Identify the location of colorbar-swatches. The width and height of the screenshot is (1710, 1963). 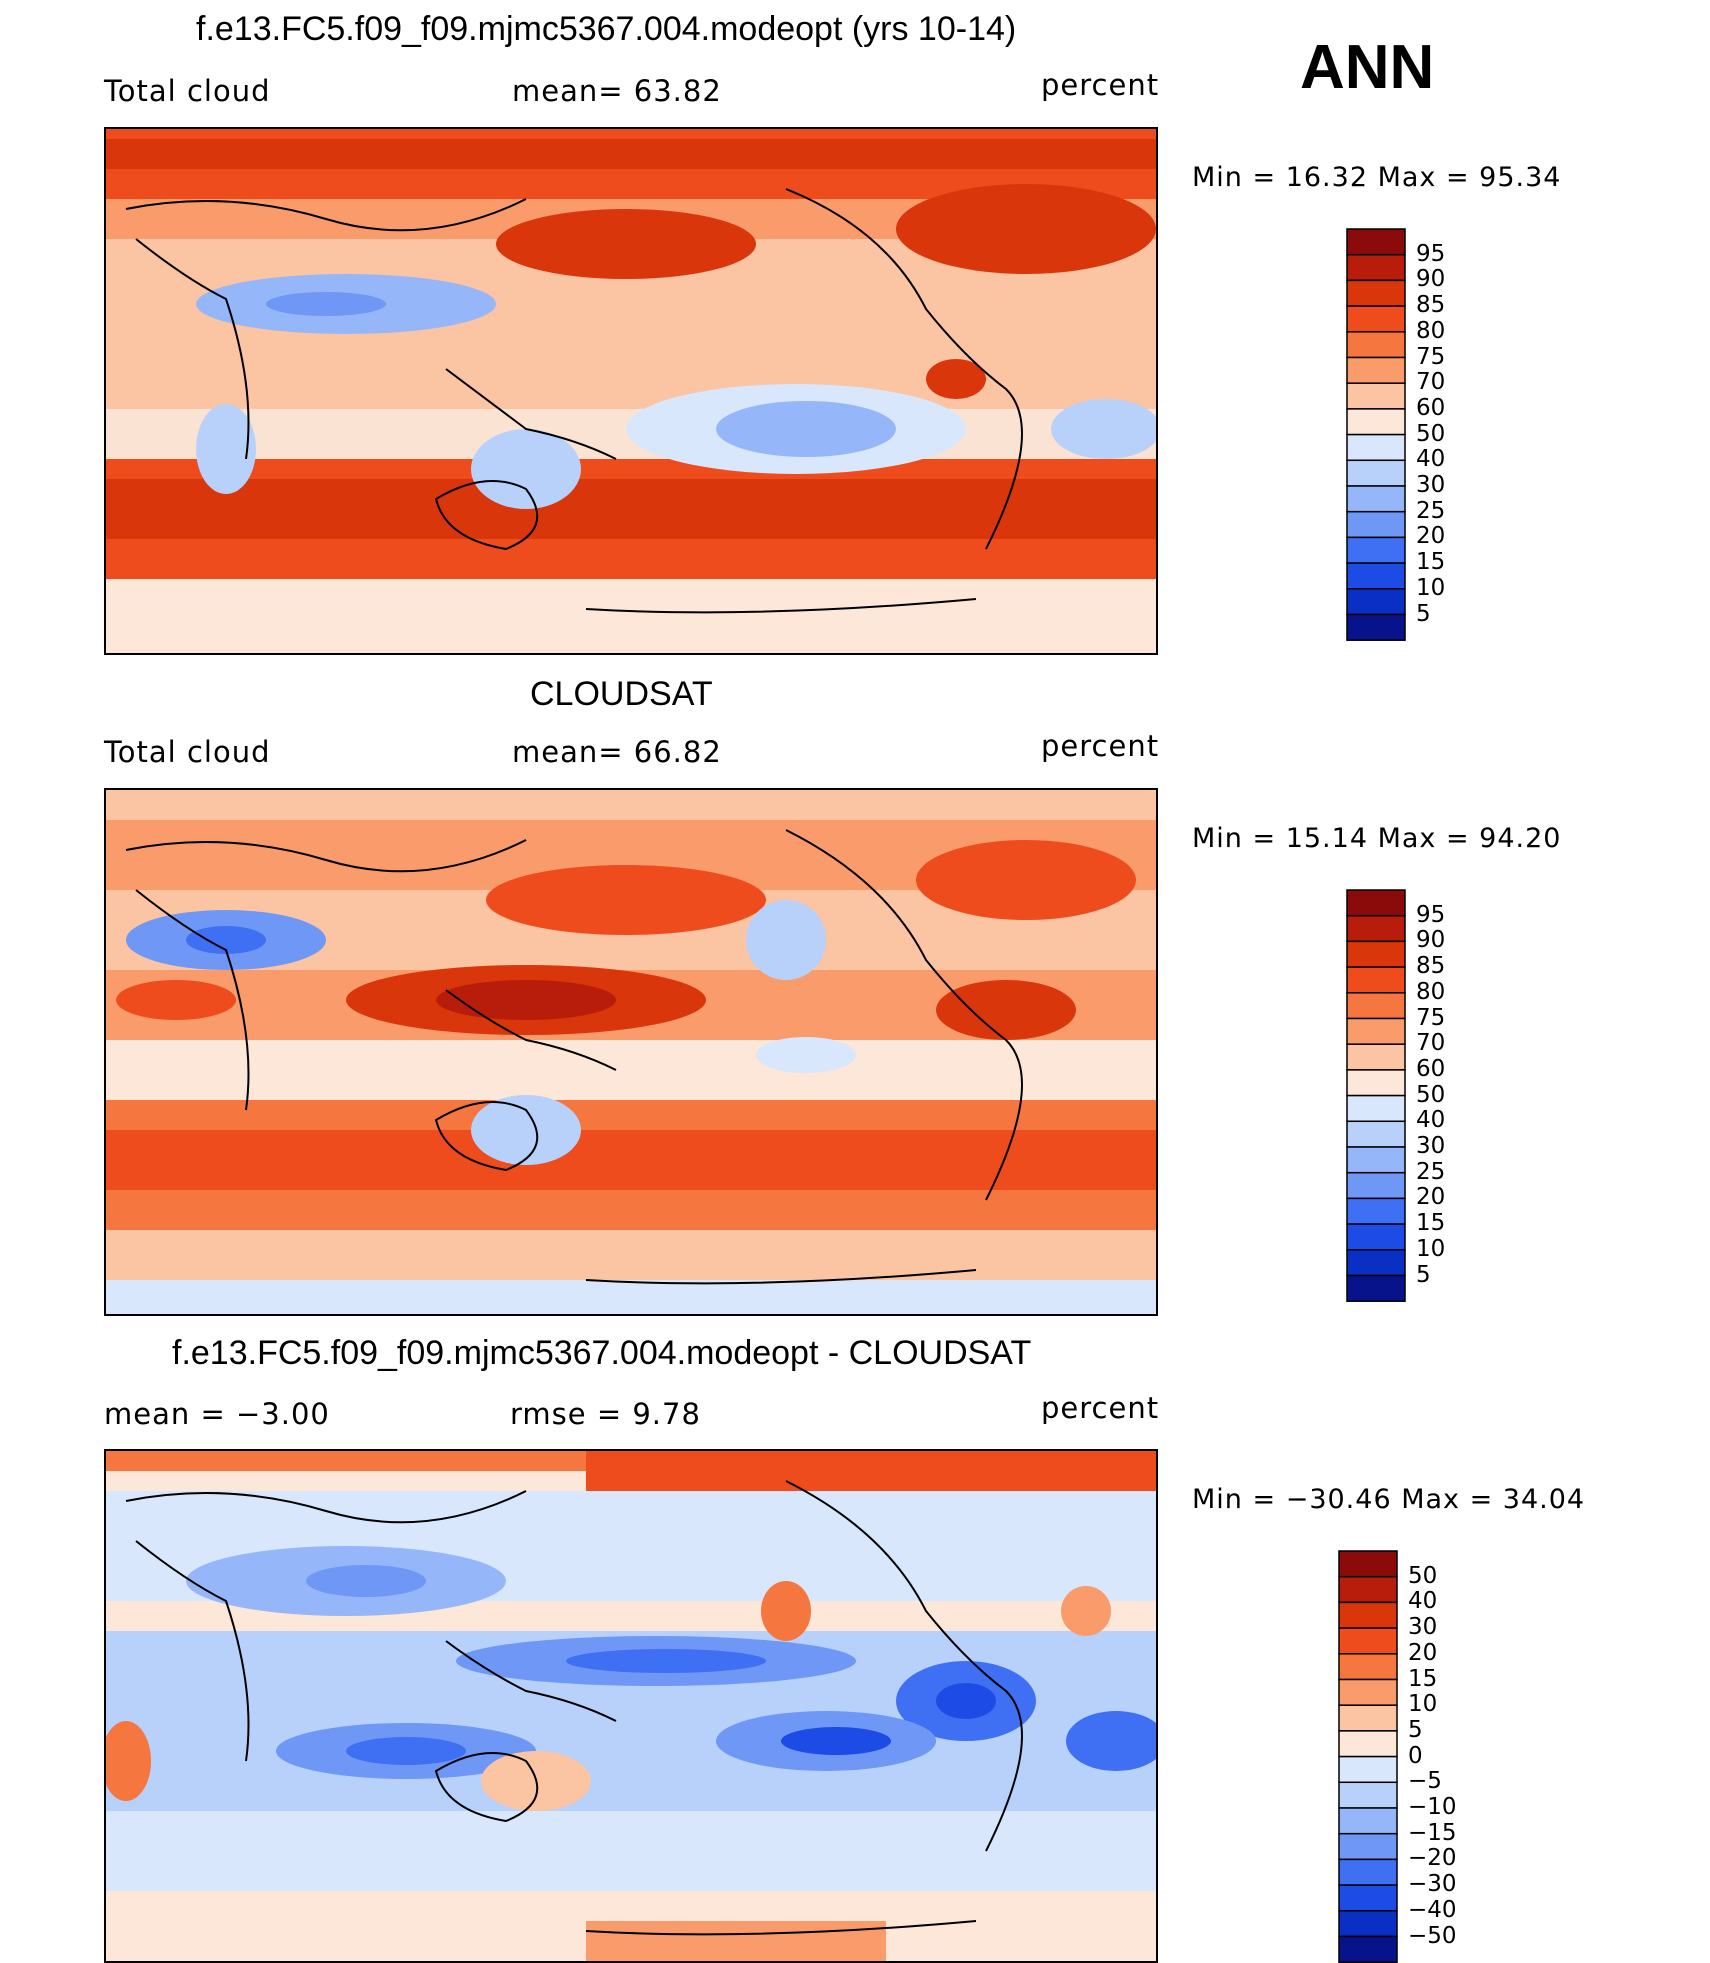
(1376, 434).